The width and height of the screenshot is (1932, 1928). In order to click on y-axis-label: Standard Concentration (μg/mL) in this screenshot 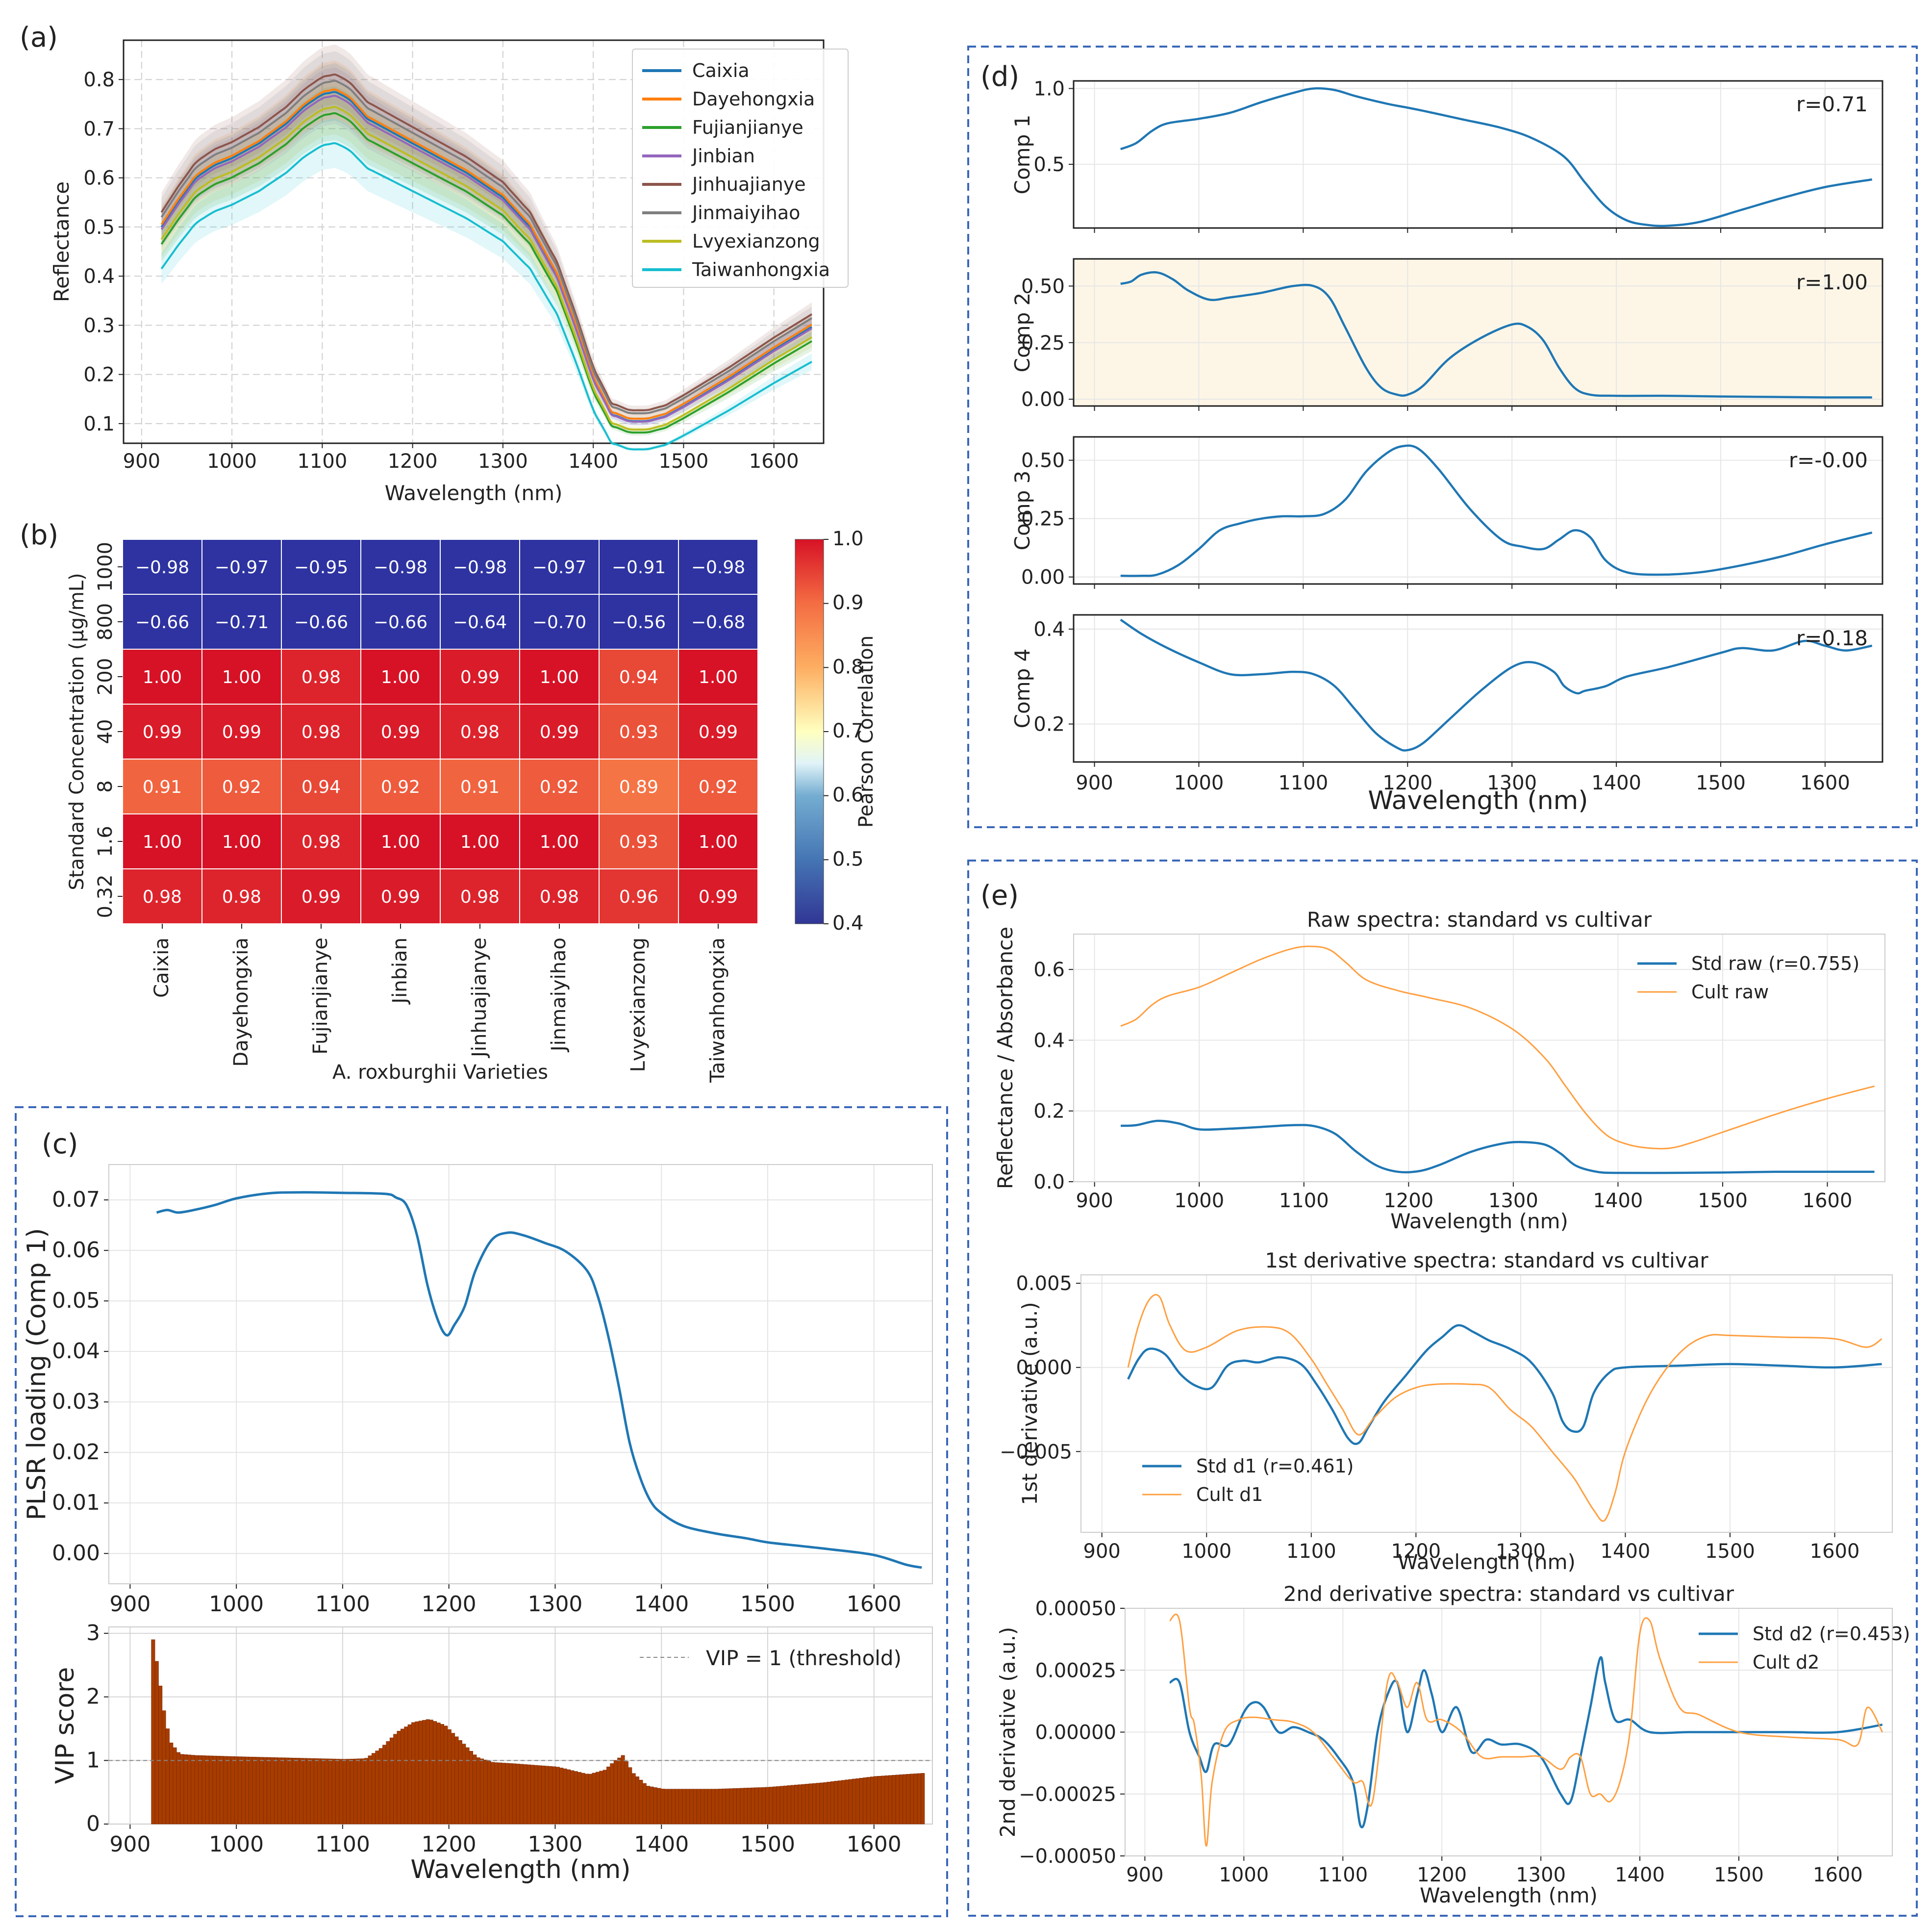, I will do `click(77, 731)`.